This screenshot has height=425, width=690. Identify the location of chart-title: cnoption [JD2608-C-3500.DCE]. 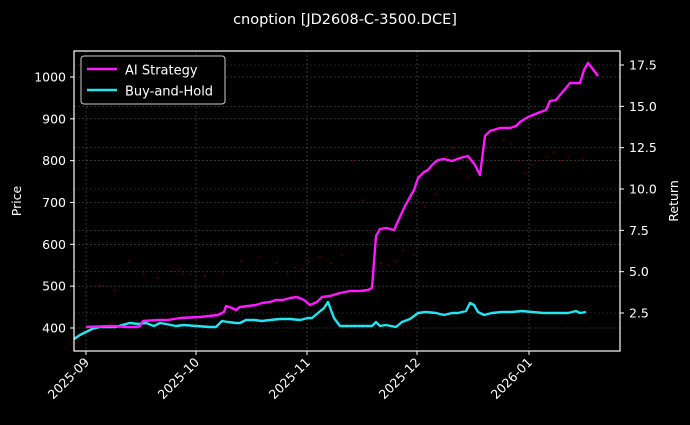
(345, 20).